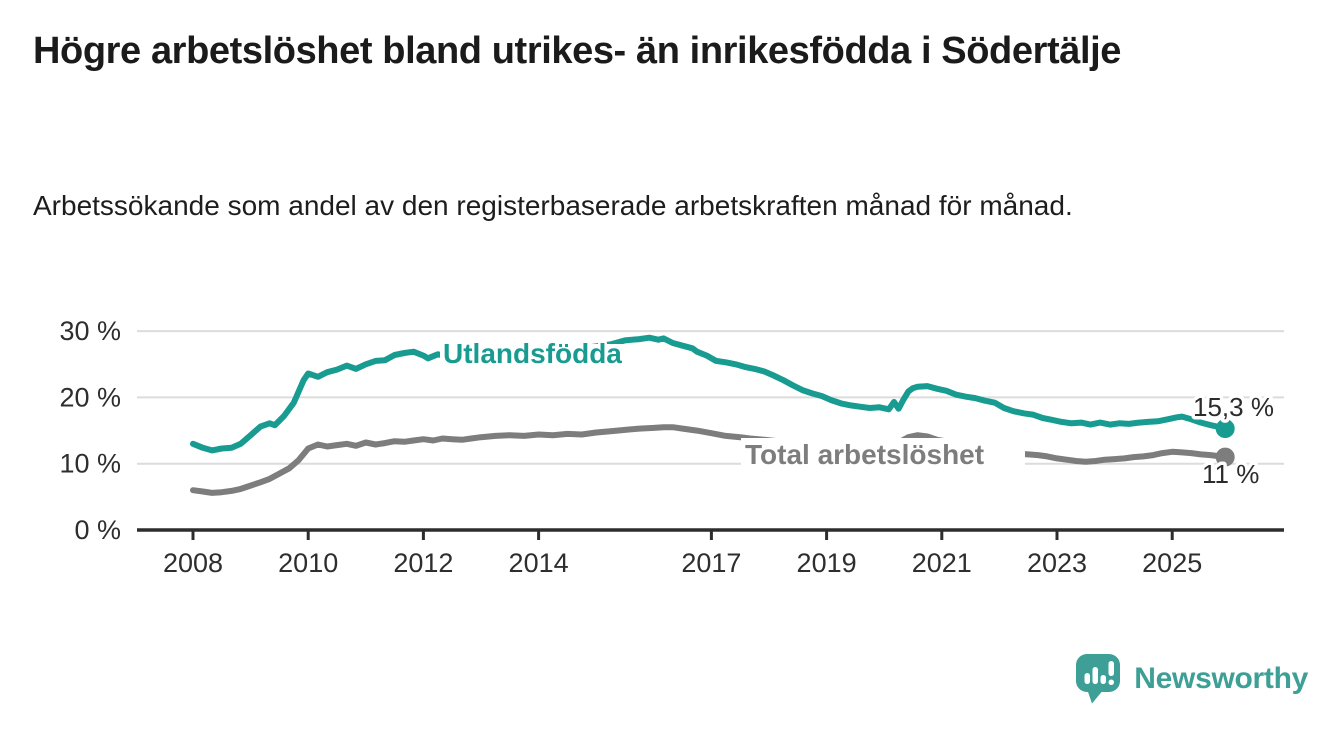  I want to click on end-value-label-total-arbetsloshet: 11 %, so click(1230, 474).